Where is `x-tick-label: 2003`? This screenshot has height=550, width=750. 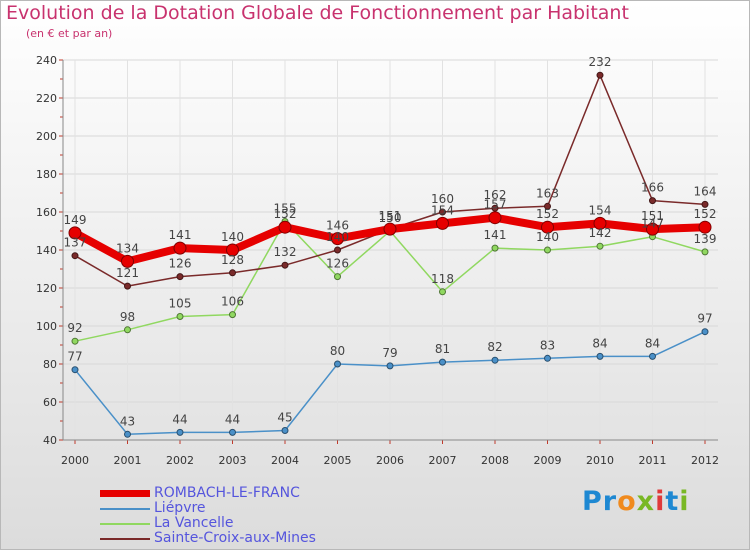
x-tick-label: 2003 is located at coordinates (233, 460).